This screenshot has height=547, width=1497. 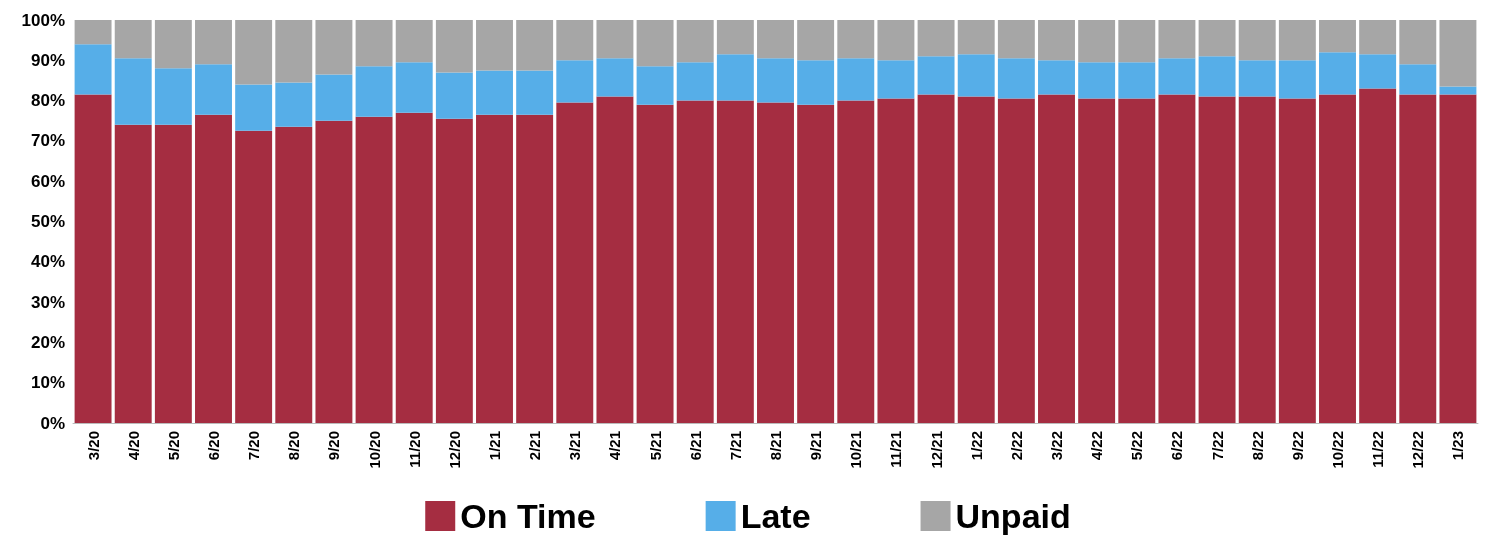 What do you see at coordinates (775, 446) in the screenshot?
I see `x-tick-label: 8/21` at bounding box center [775, 446].